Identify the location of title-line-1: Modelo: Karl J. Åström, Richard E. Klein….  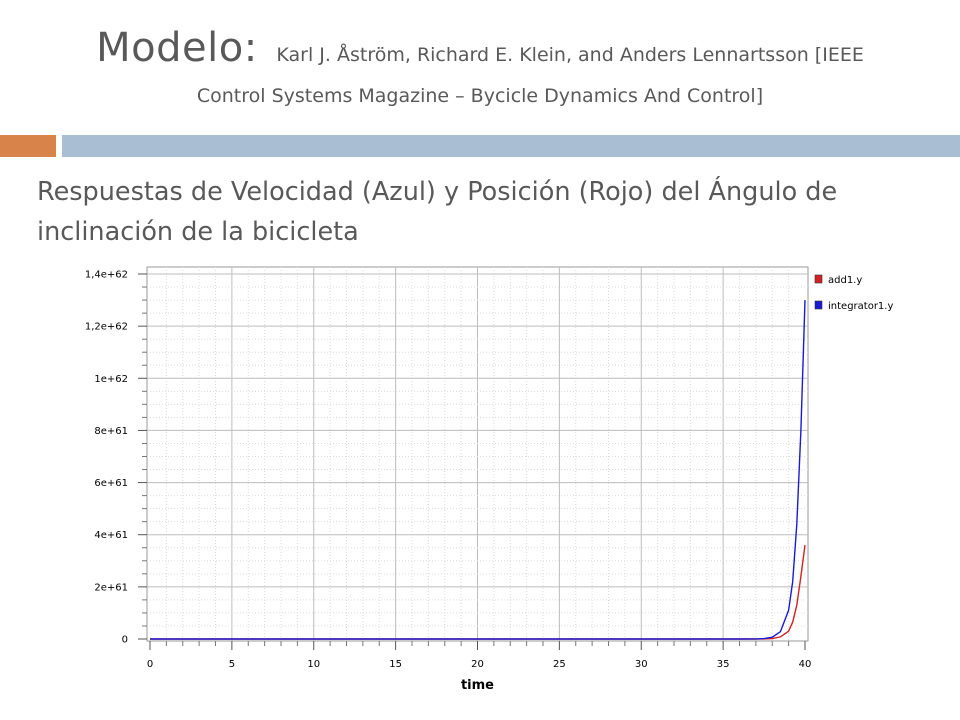
(480, 51).